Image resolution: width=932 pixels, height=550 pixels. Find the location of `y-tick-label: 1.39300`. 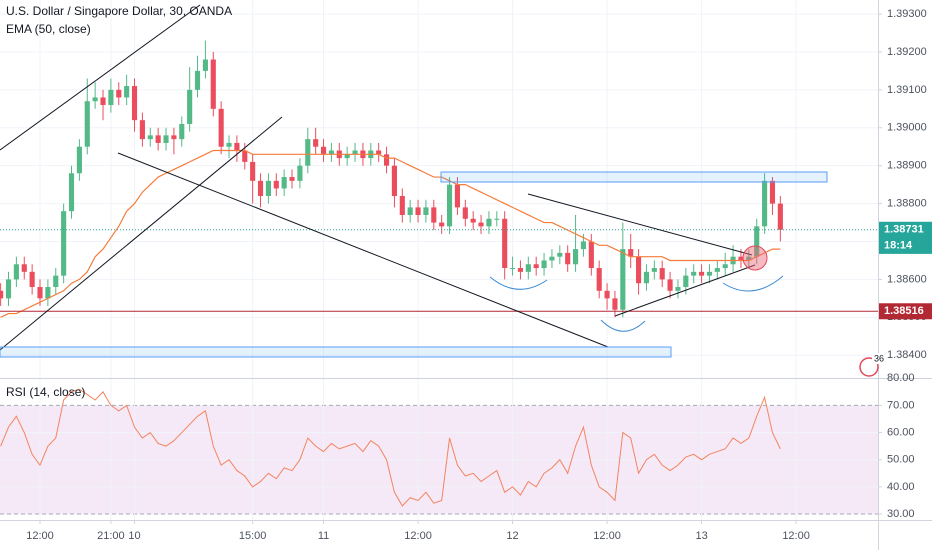

y-tick-label: 1.39300 is located at coordinates (907, 14).